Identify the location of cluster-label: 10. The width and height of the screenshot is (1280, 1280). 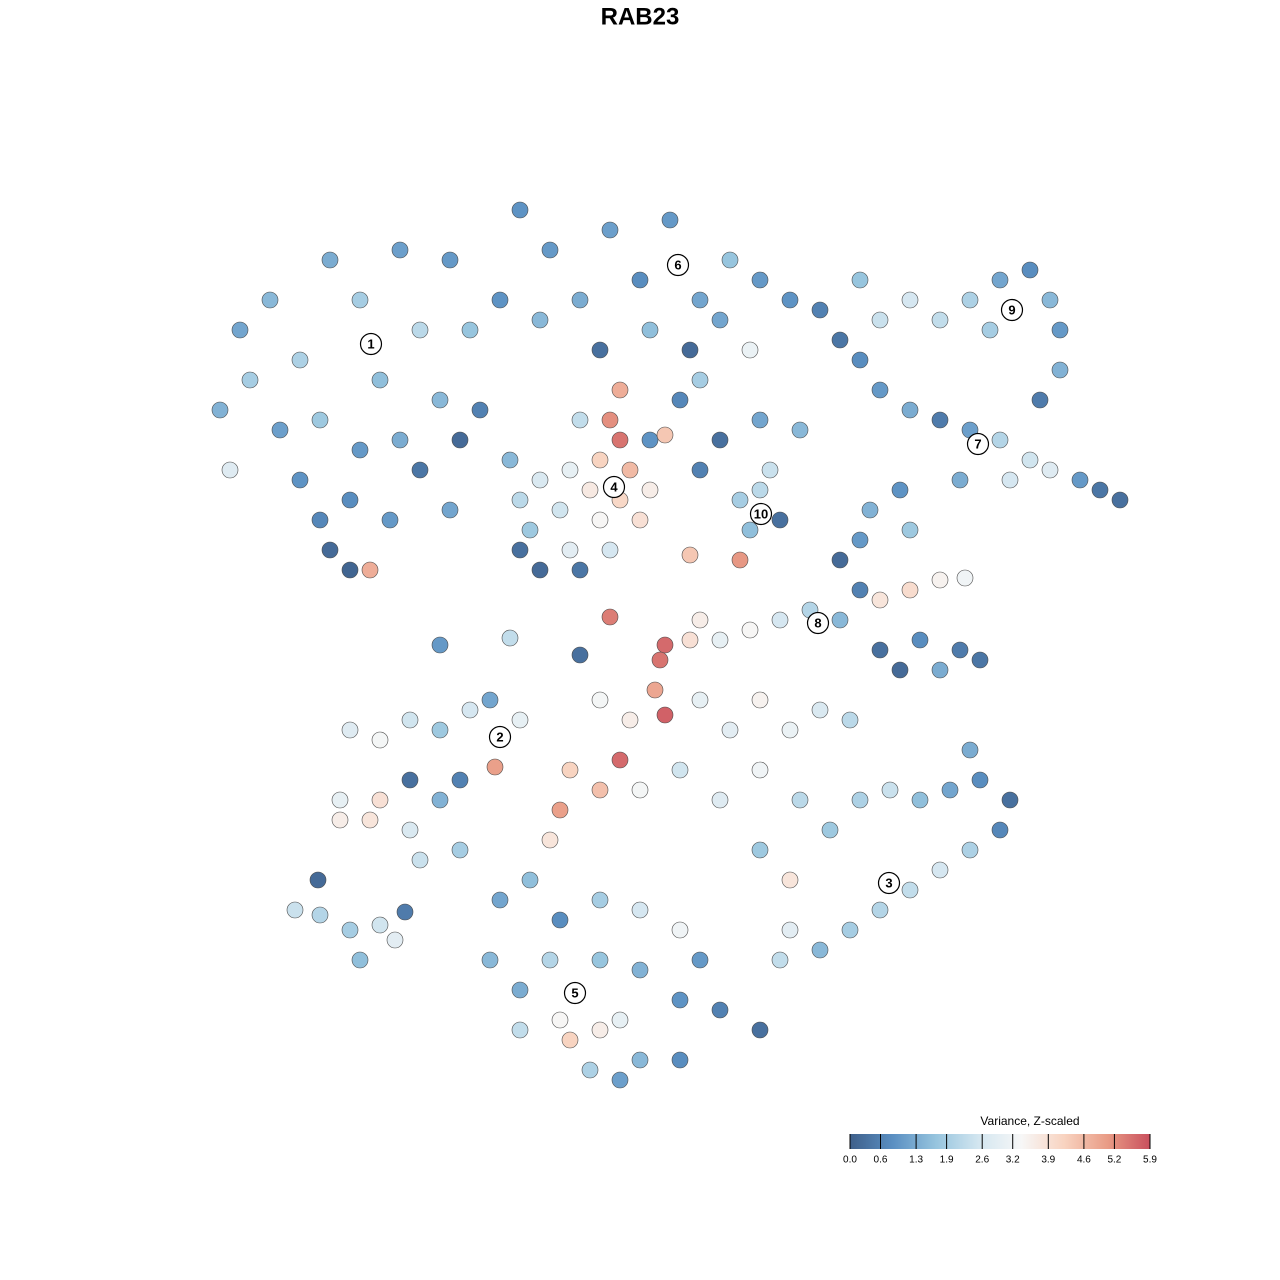
(761, 513).